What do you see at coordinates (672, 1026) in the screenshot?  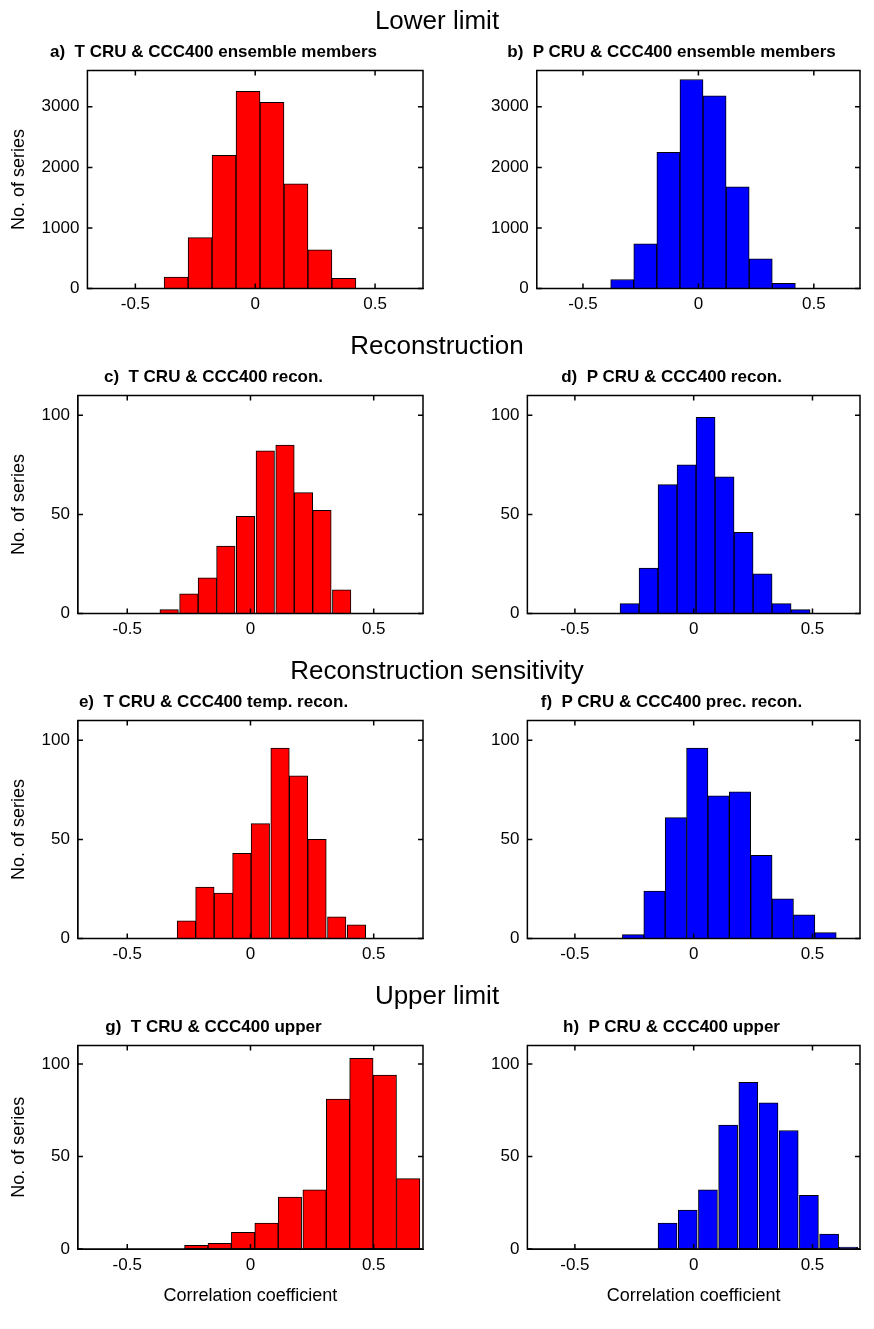 I see `chart-title: h) P CRU & CCC400 upper` at bounding box center [672, 1026].